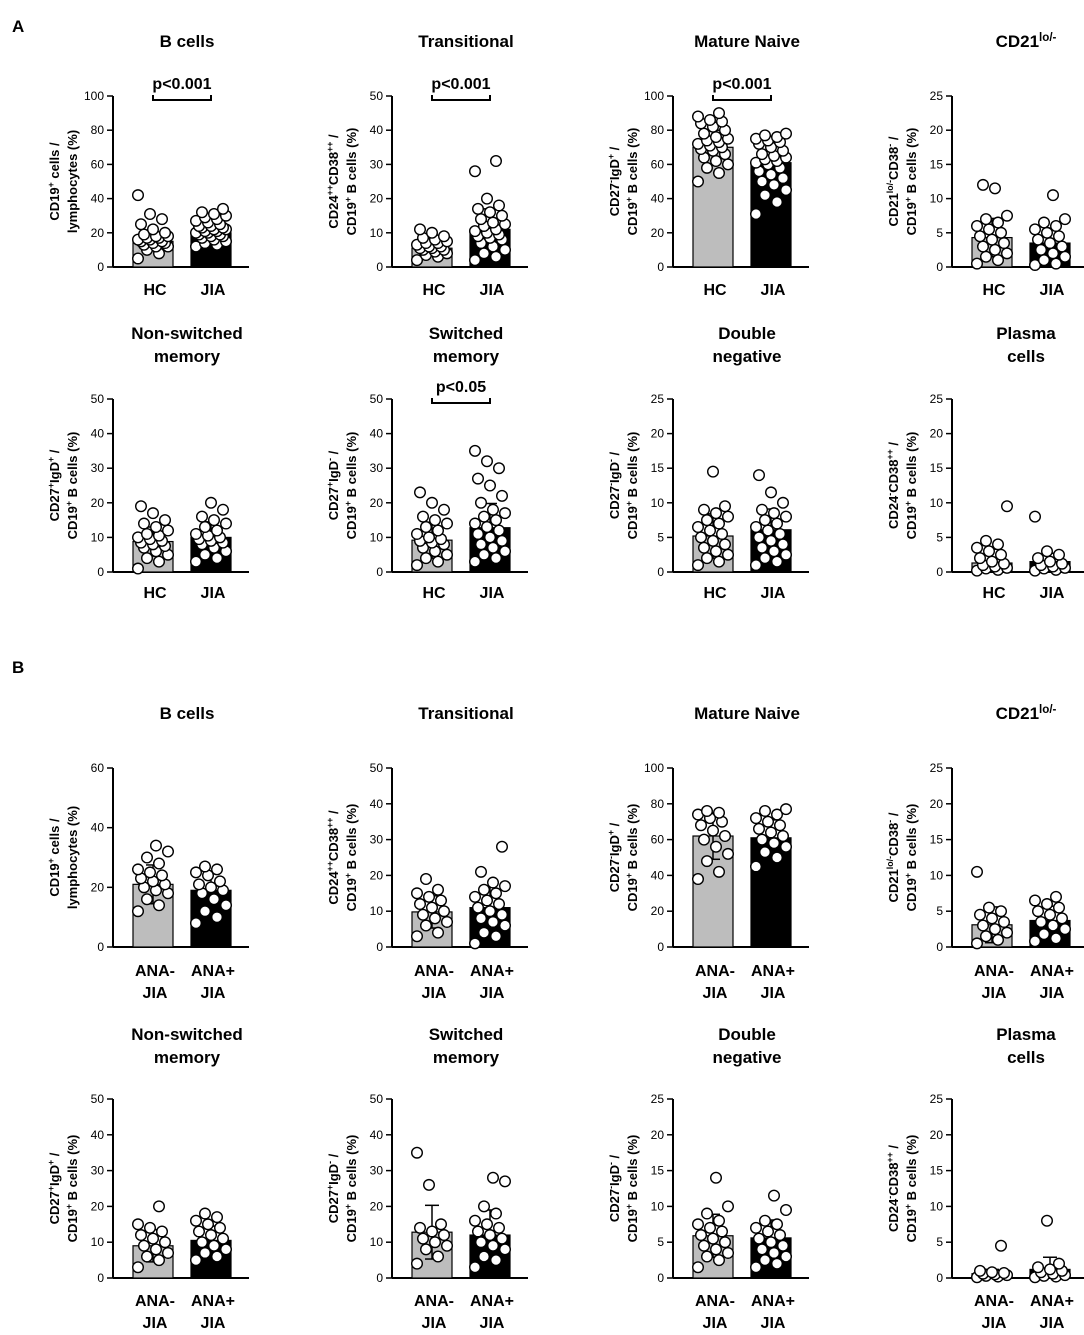 The height and width of the screenshot is (1335, 1084). I want to click on y-tick-label: 20, so click(658, 1135).